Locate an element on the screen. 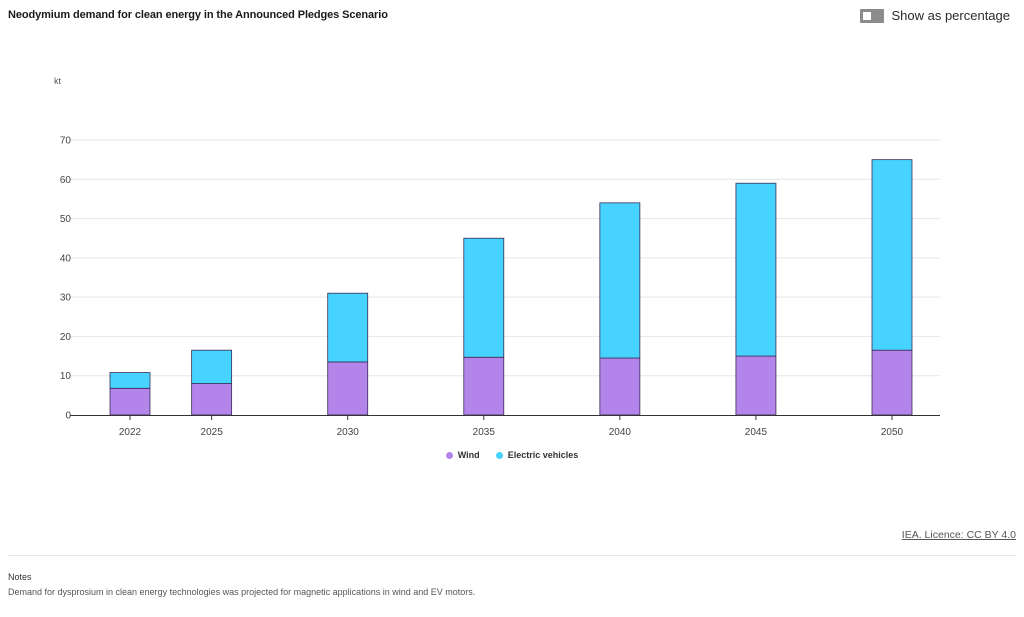 Image resolution: width=1024 pixels, height=617 pixels. y-tick-label: 70 is located at coordinates (66, 141).